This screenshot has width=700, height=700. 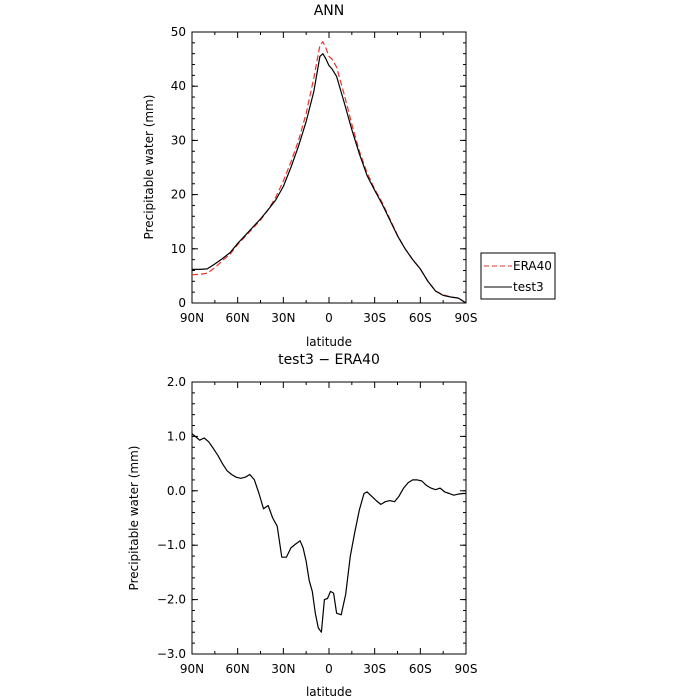 What do you see at coordinates (182, 303) in the screenshot?
I see `y-tick-label: 0` at bounding box center [182, 303].